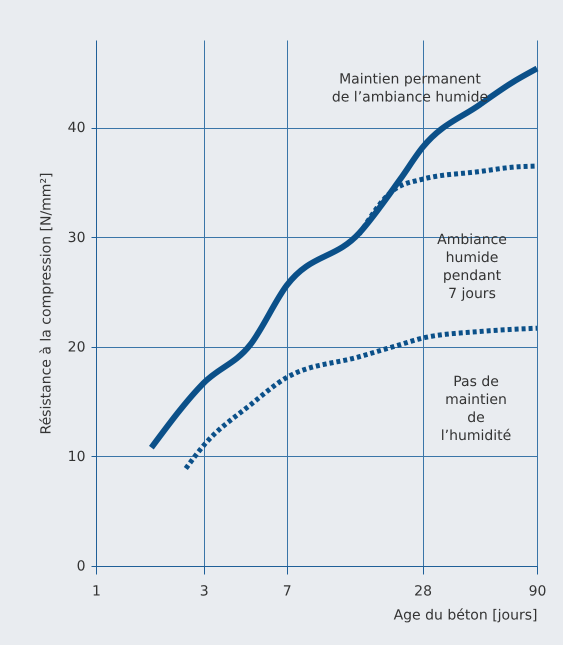 The height and width of the screenshot is (645, 563). I want to click on x-axis-title: Age du béton [jours], so click(466, 616).